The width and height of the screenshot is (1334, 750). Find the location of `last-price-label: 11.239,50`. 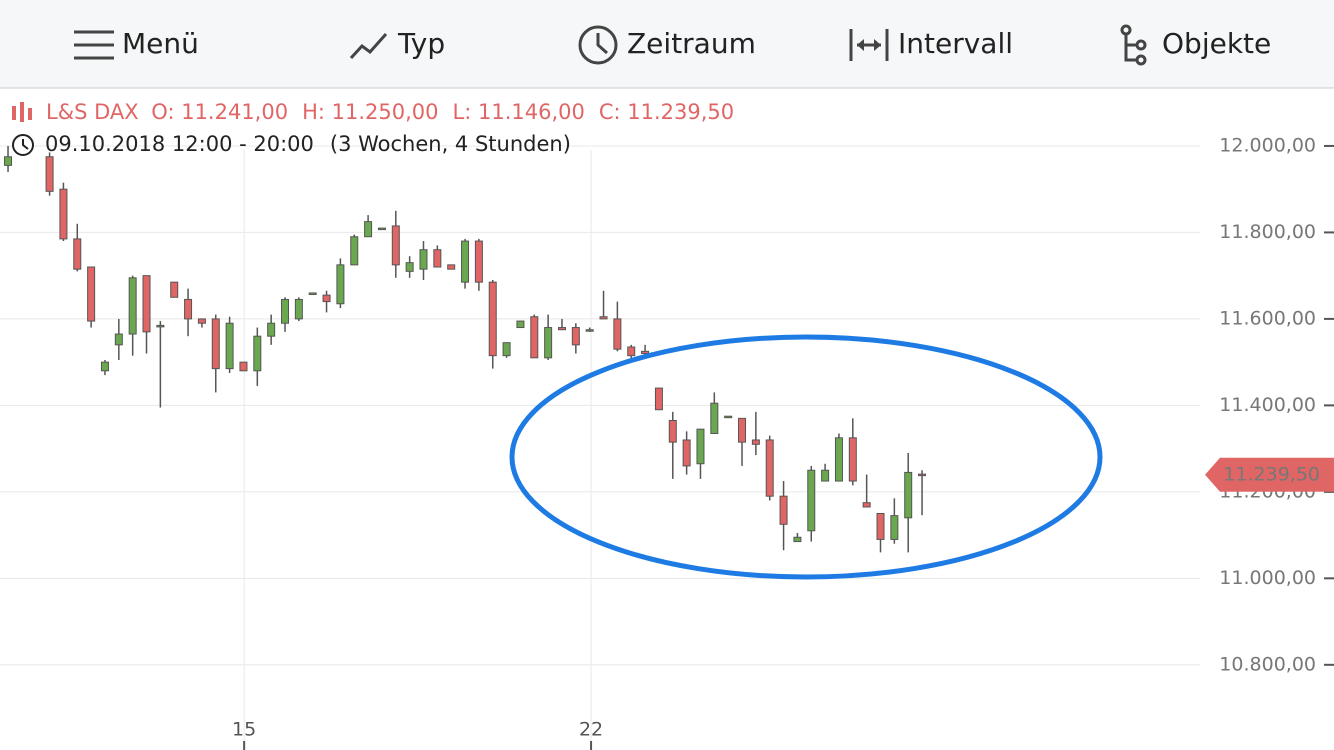

last-price-label: 11.239,50 is located at coordinates (1271, 474).